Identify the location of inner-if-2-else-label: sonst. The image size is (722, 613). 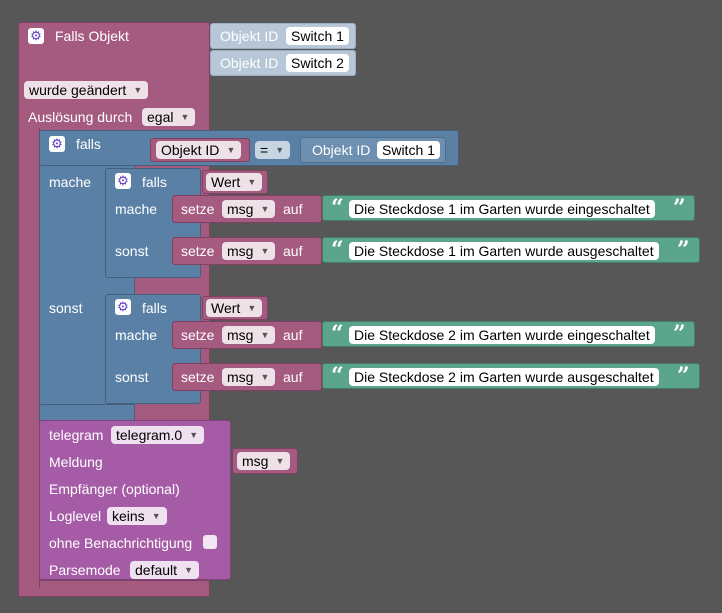
(132, 377).